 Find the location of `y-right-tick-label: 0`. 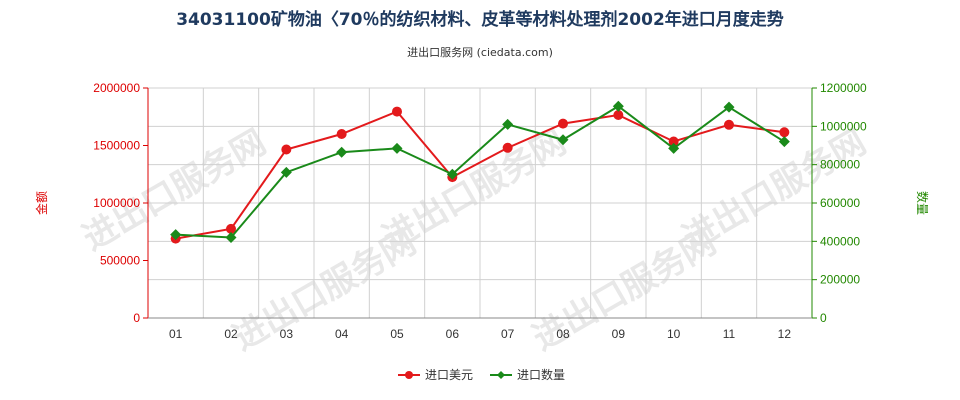

y-right-tick-label: 0 is located at coordinates (823, 318).